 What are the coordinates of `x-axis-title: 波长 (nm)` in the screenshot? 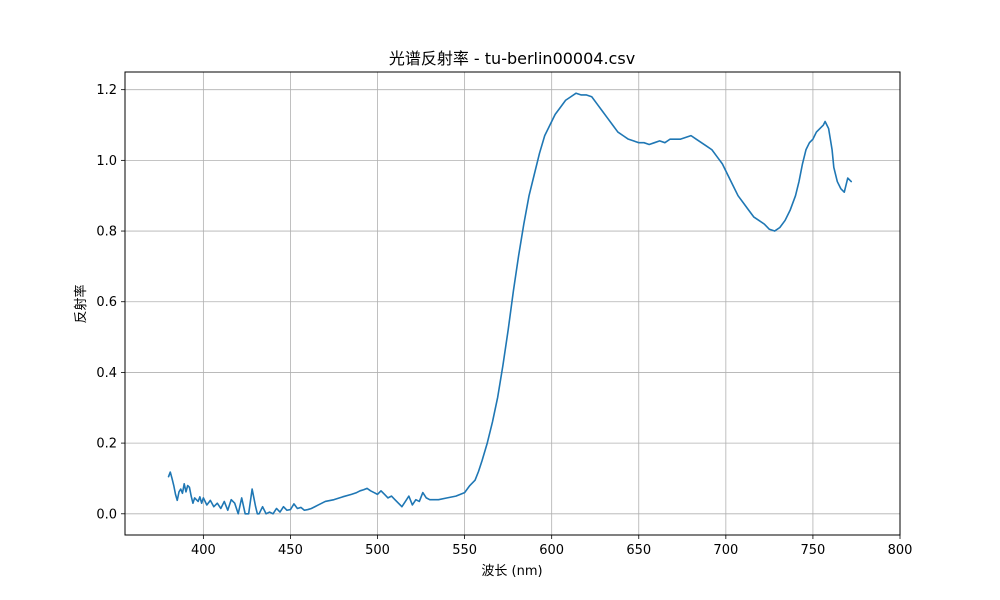 It's located at (511, 571).